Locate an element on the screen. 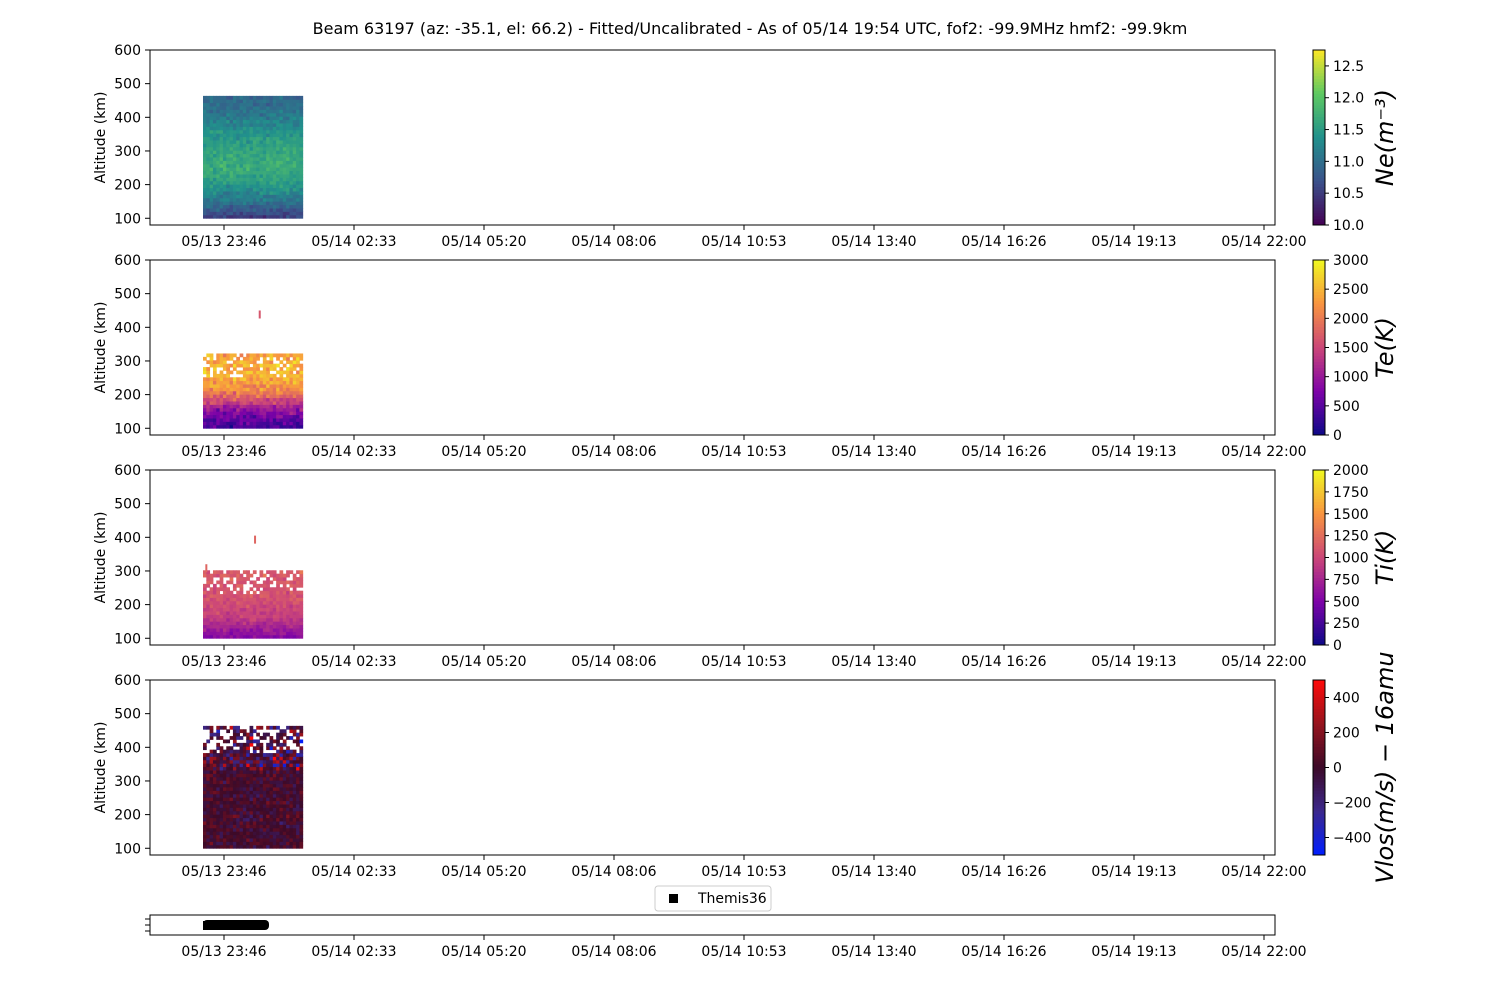 This screenshot has width=1500, height=1000. x-tick-label: 05/14 02:33 is located at coordinates (353, 662).